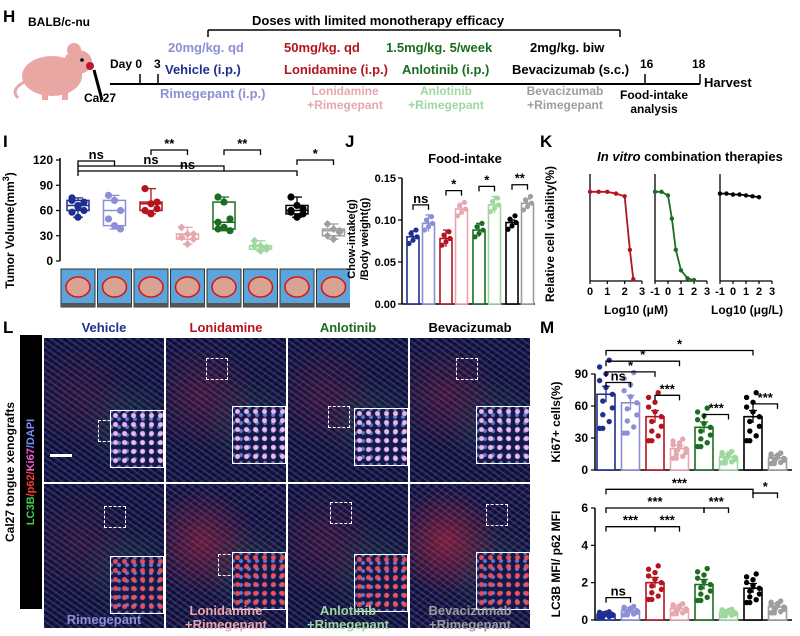 This screenshot has width=800, height=636. Describe the element at coordinates (322, 47) in the screenshot. I see `dose-lonidamine: 50mg/kg. qd` at that location.